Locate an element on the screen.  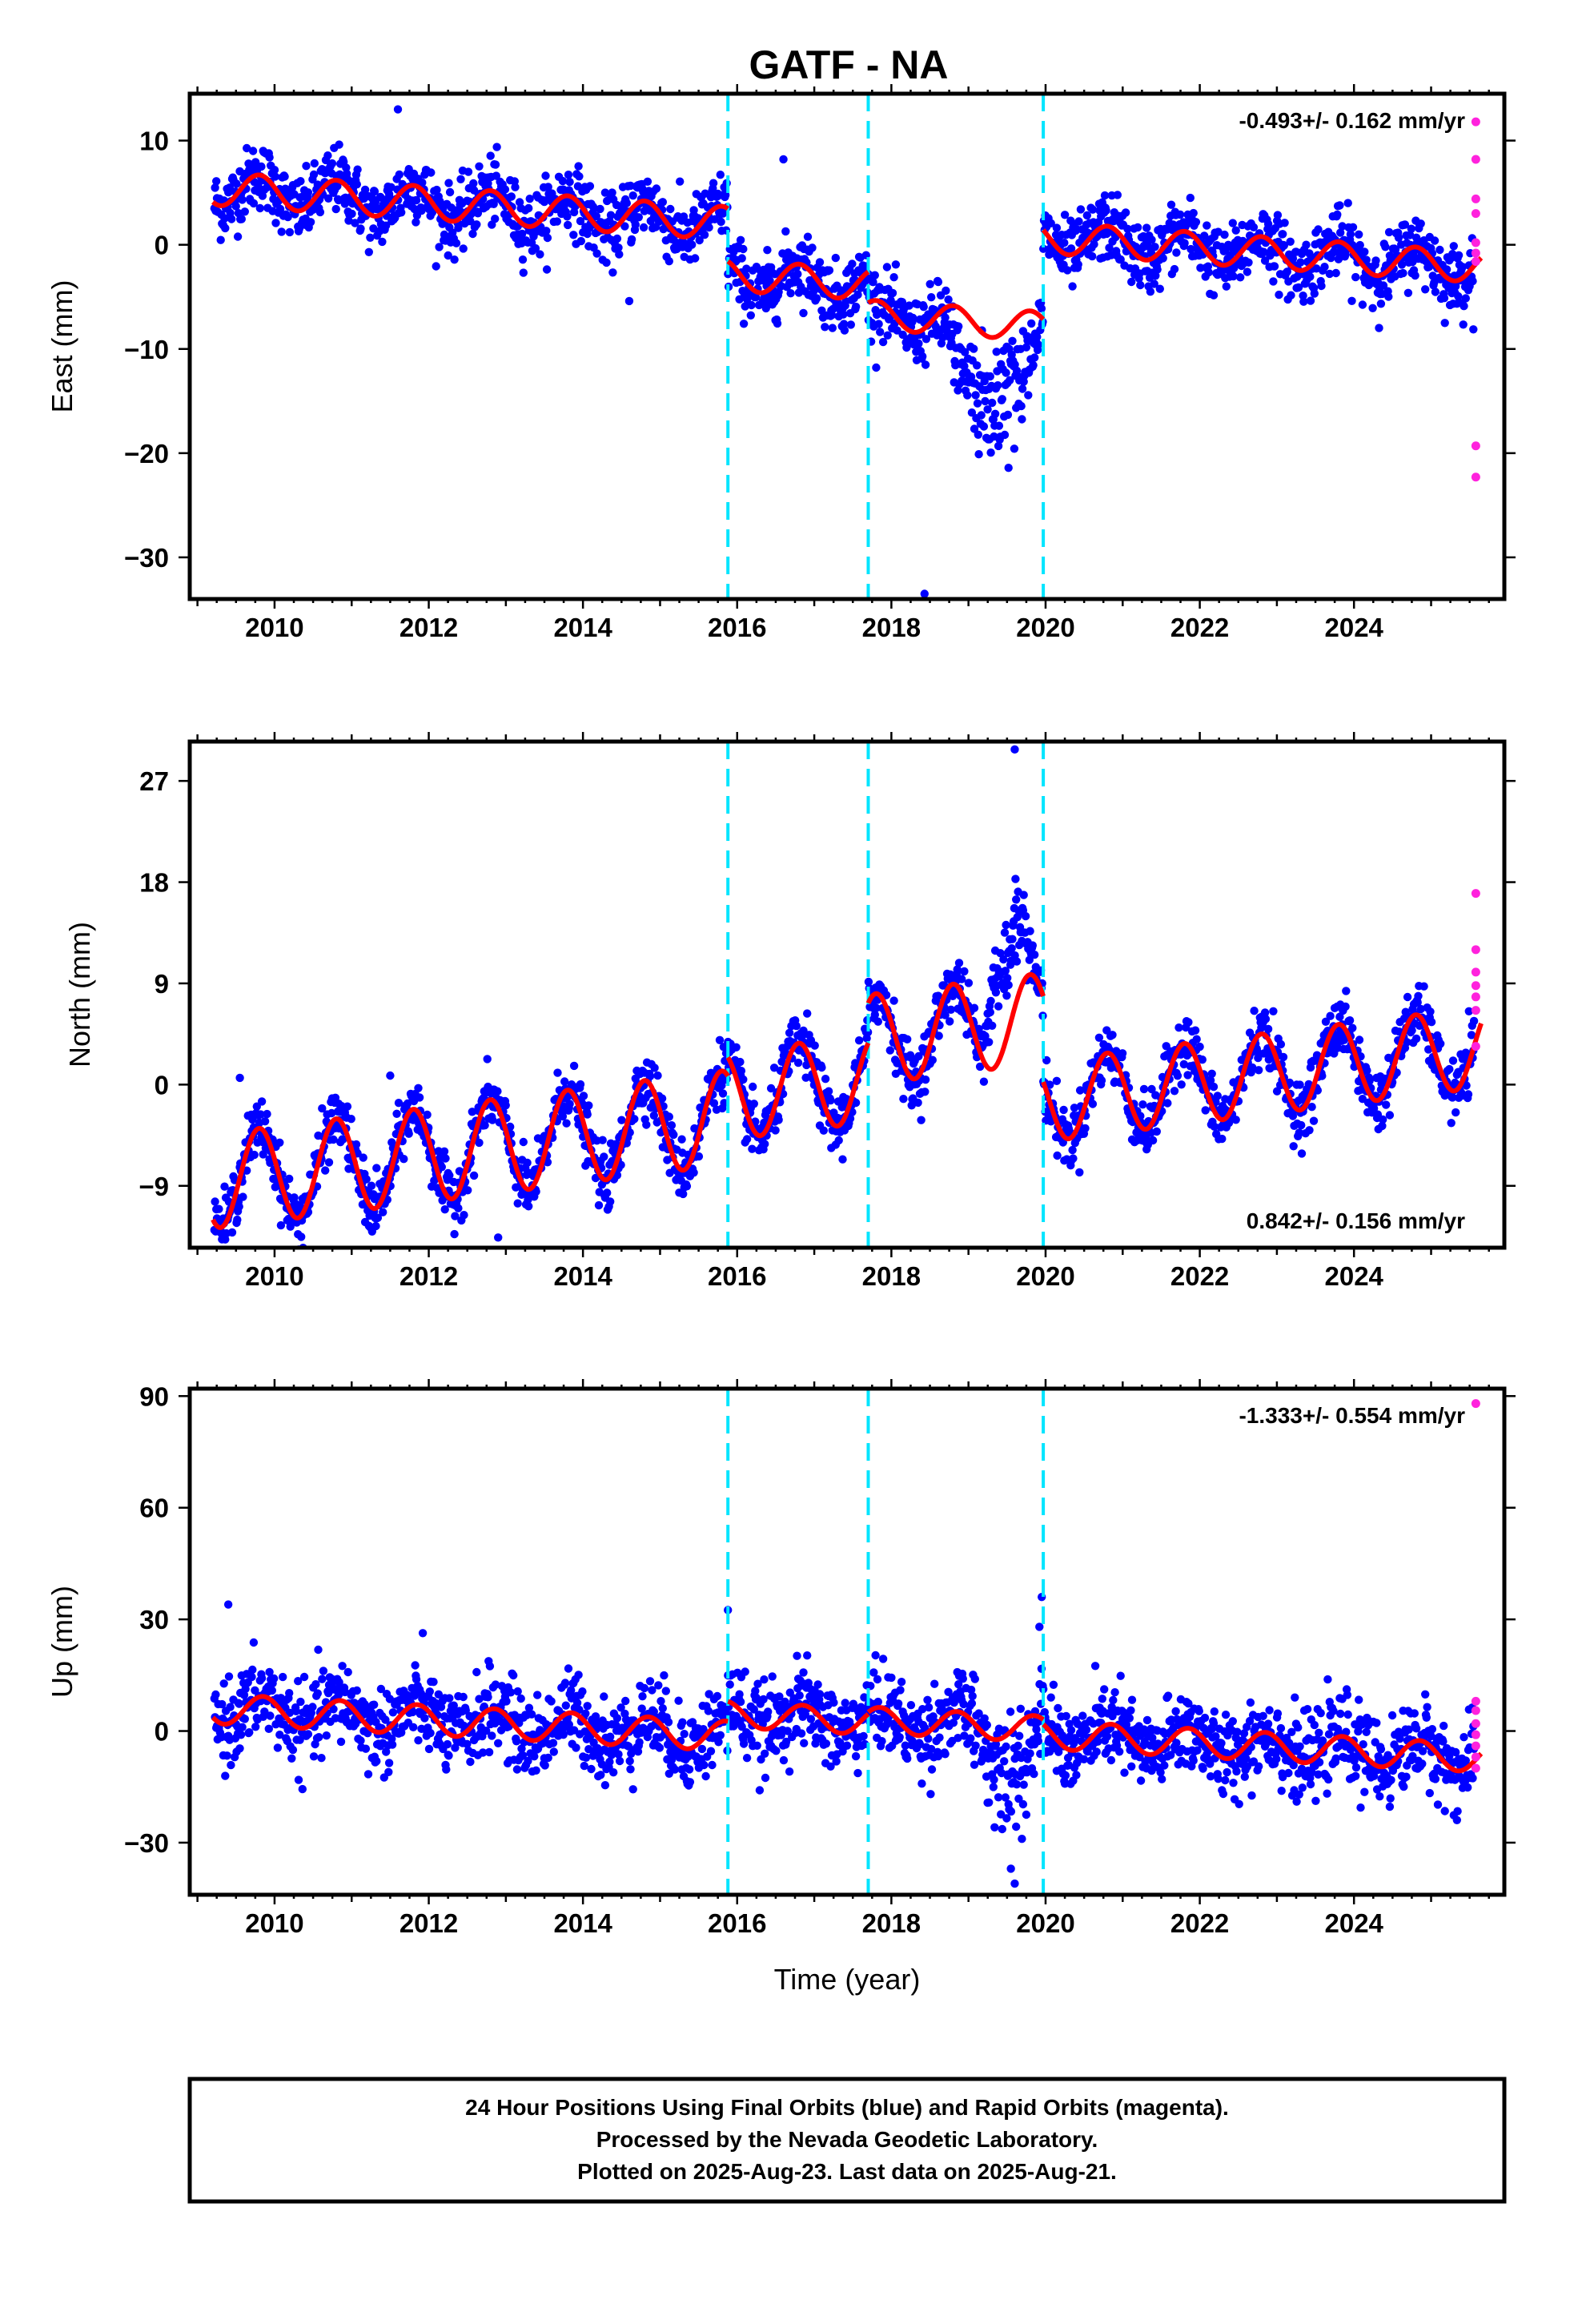
velocity-annotation: -0.493+/- 0.162 mm/yr is located at coordinates (1352, 121).